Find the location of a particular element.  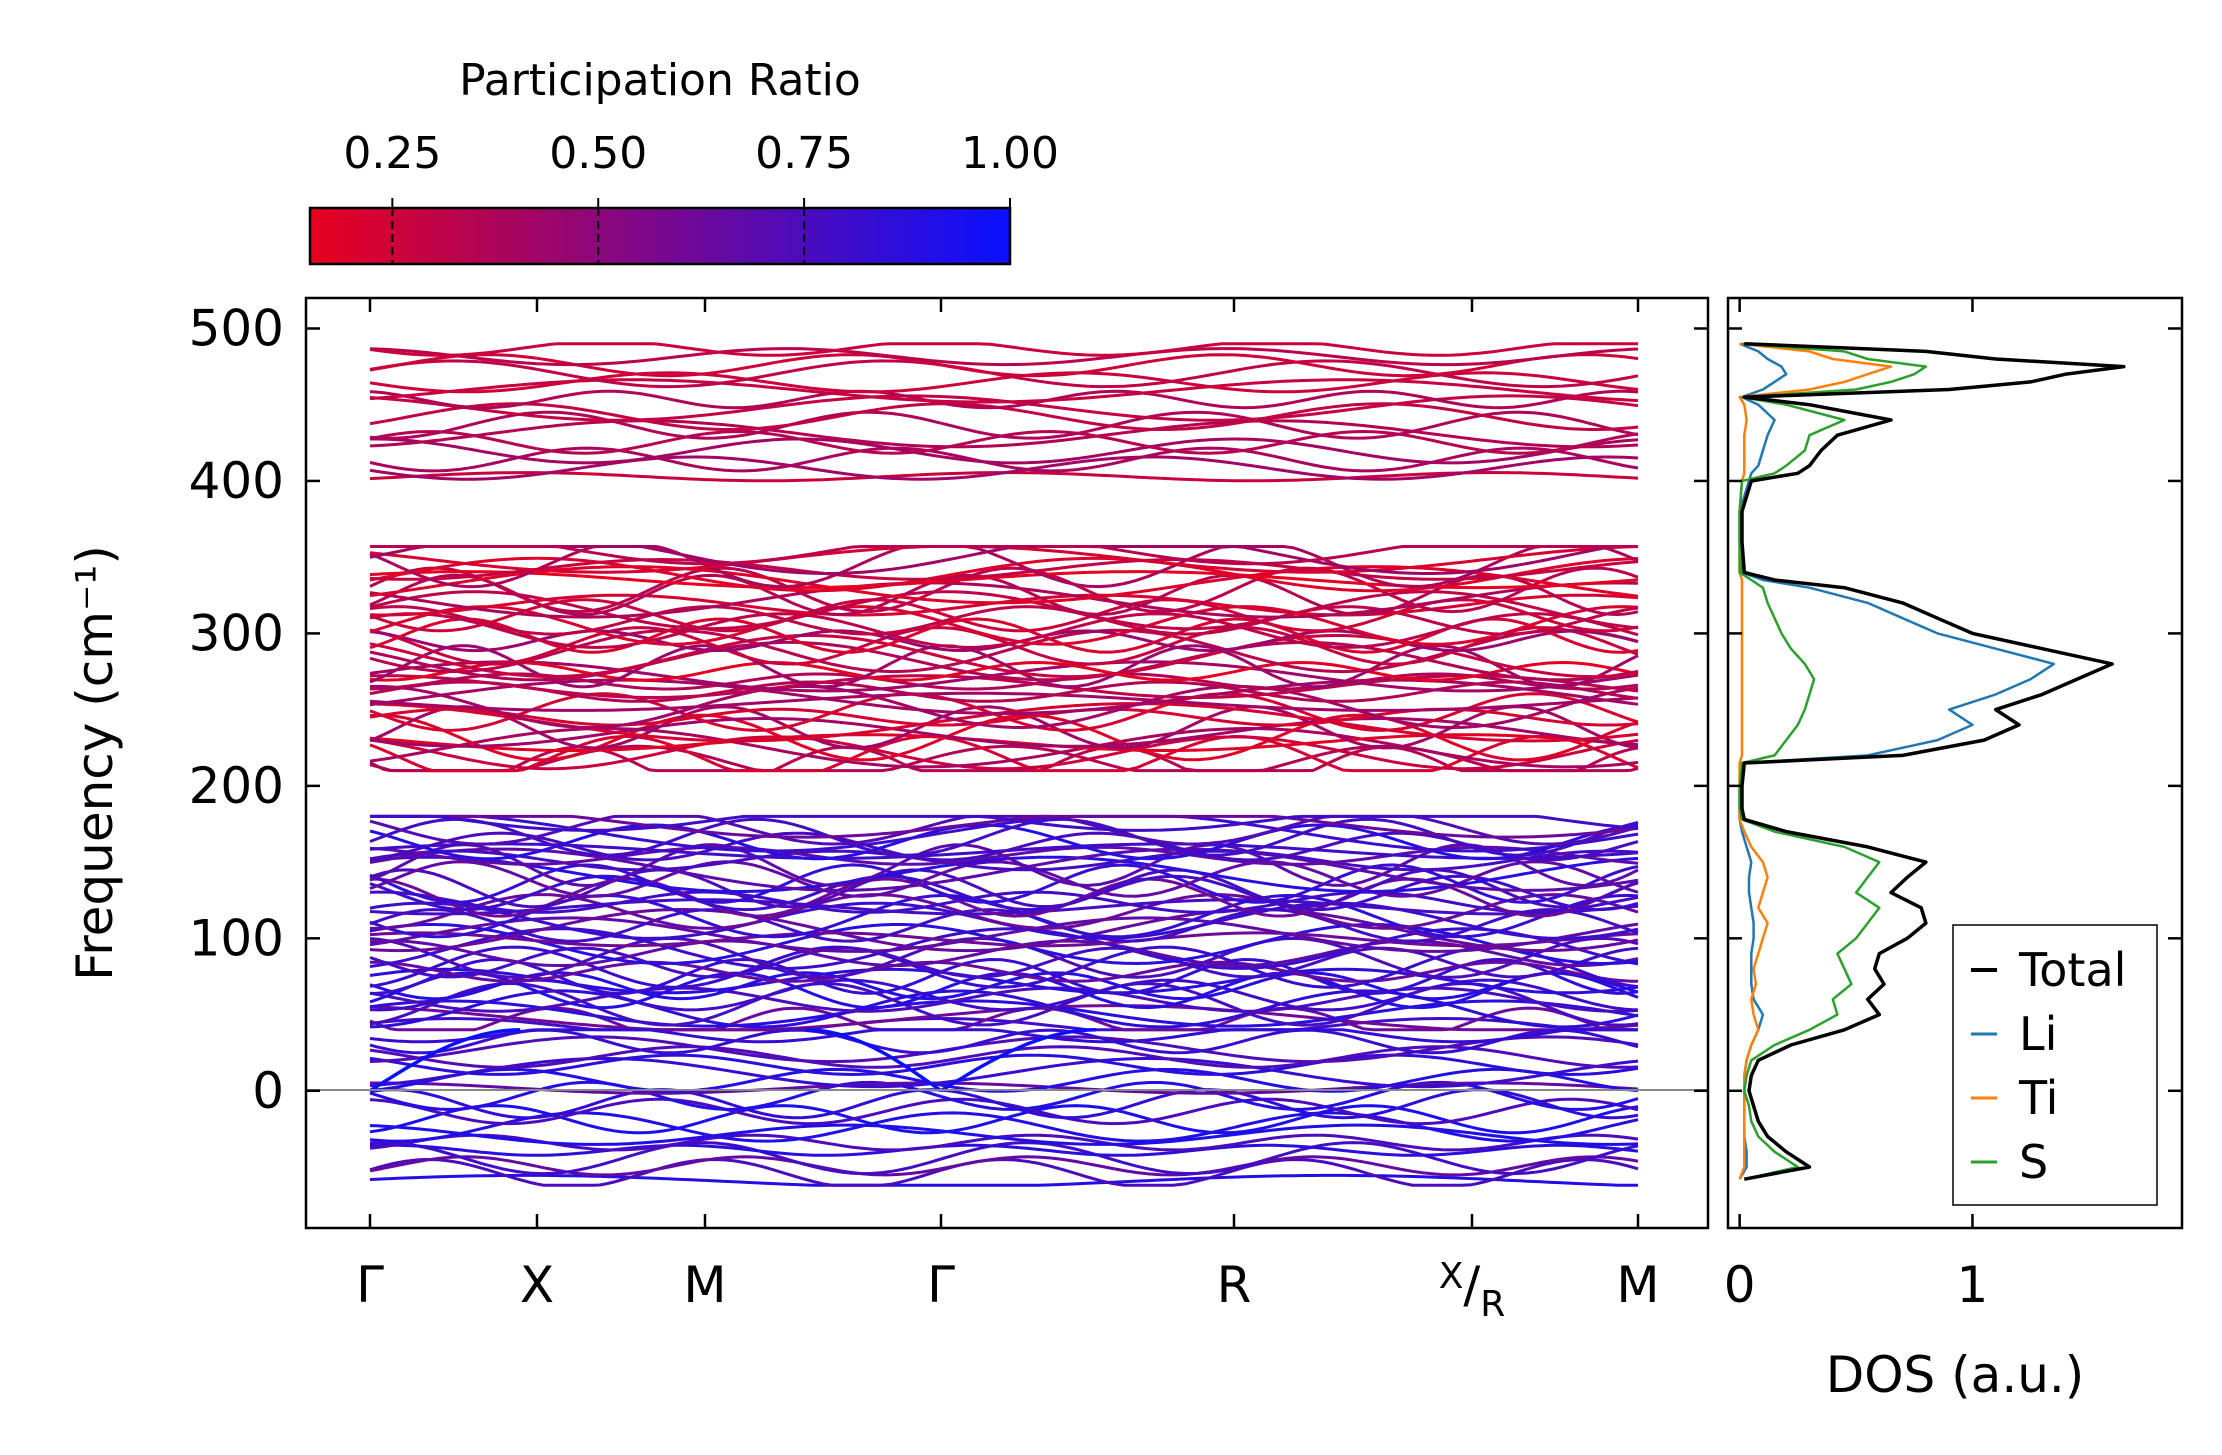

band-x-tick-label: M is located at coordinates (704, 1285).